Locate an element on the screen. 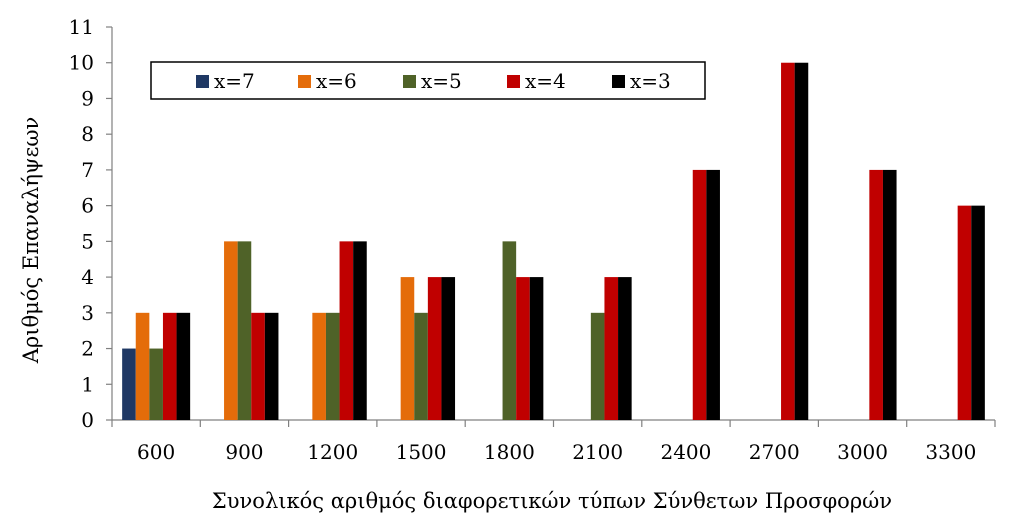 The width and height of the screenshot is (1024, 525). legend-label: x=4 is located at coordinates (545, 81).